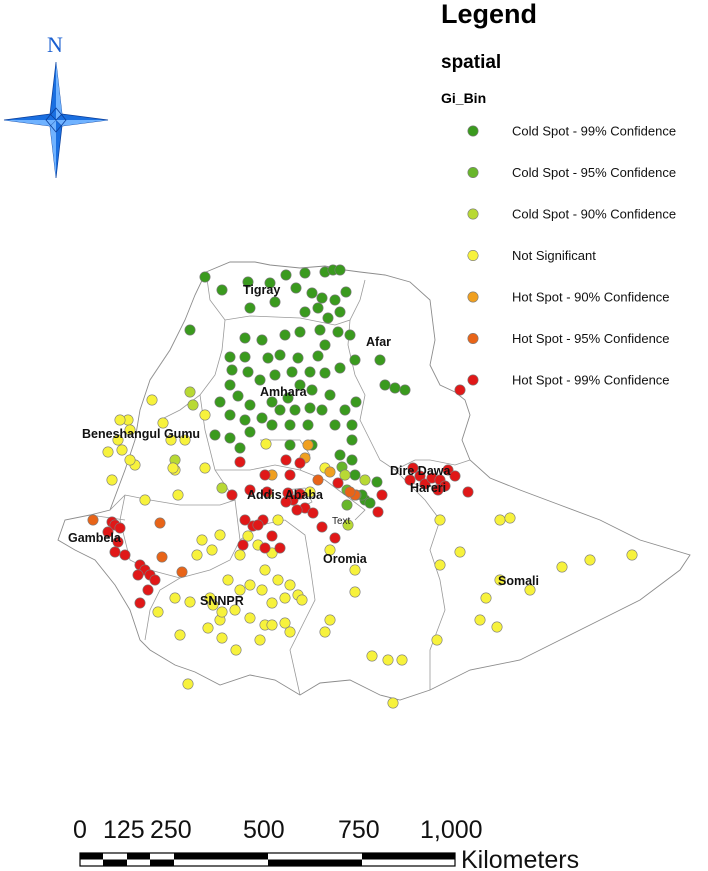 The width and height of the screenshot is (708, 871). Describe the element at coordinates (124, 830) in the screenshot. I see `scale-tick-125: 125` at that location.